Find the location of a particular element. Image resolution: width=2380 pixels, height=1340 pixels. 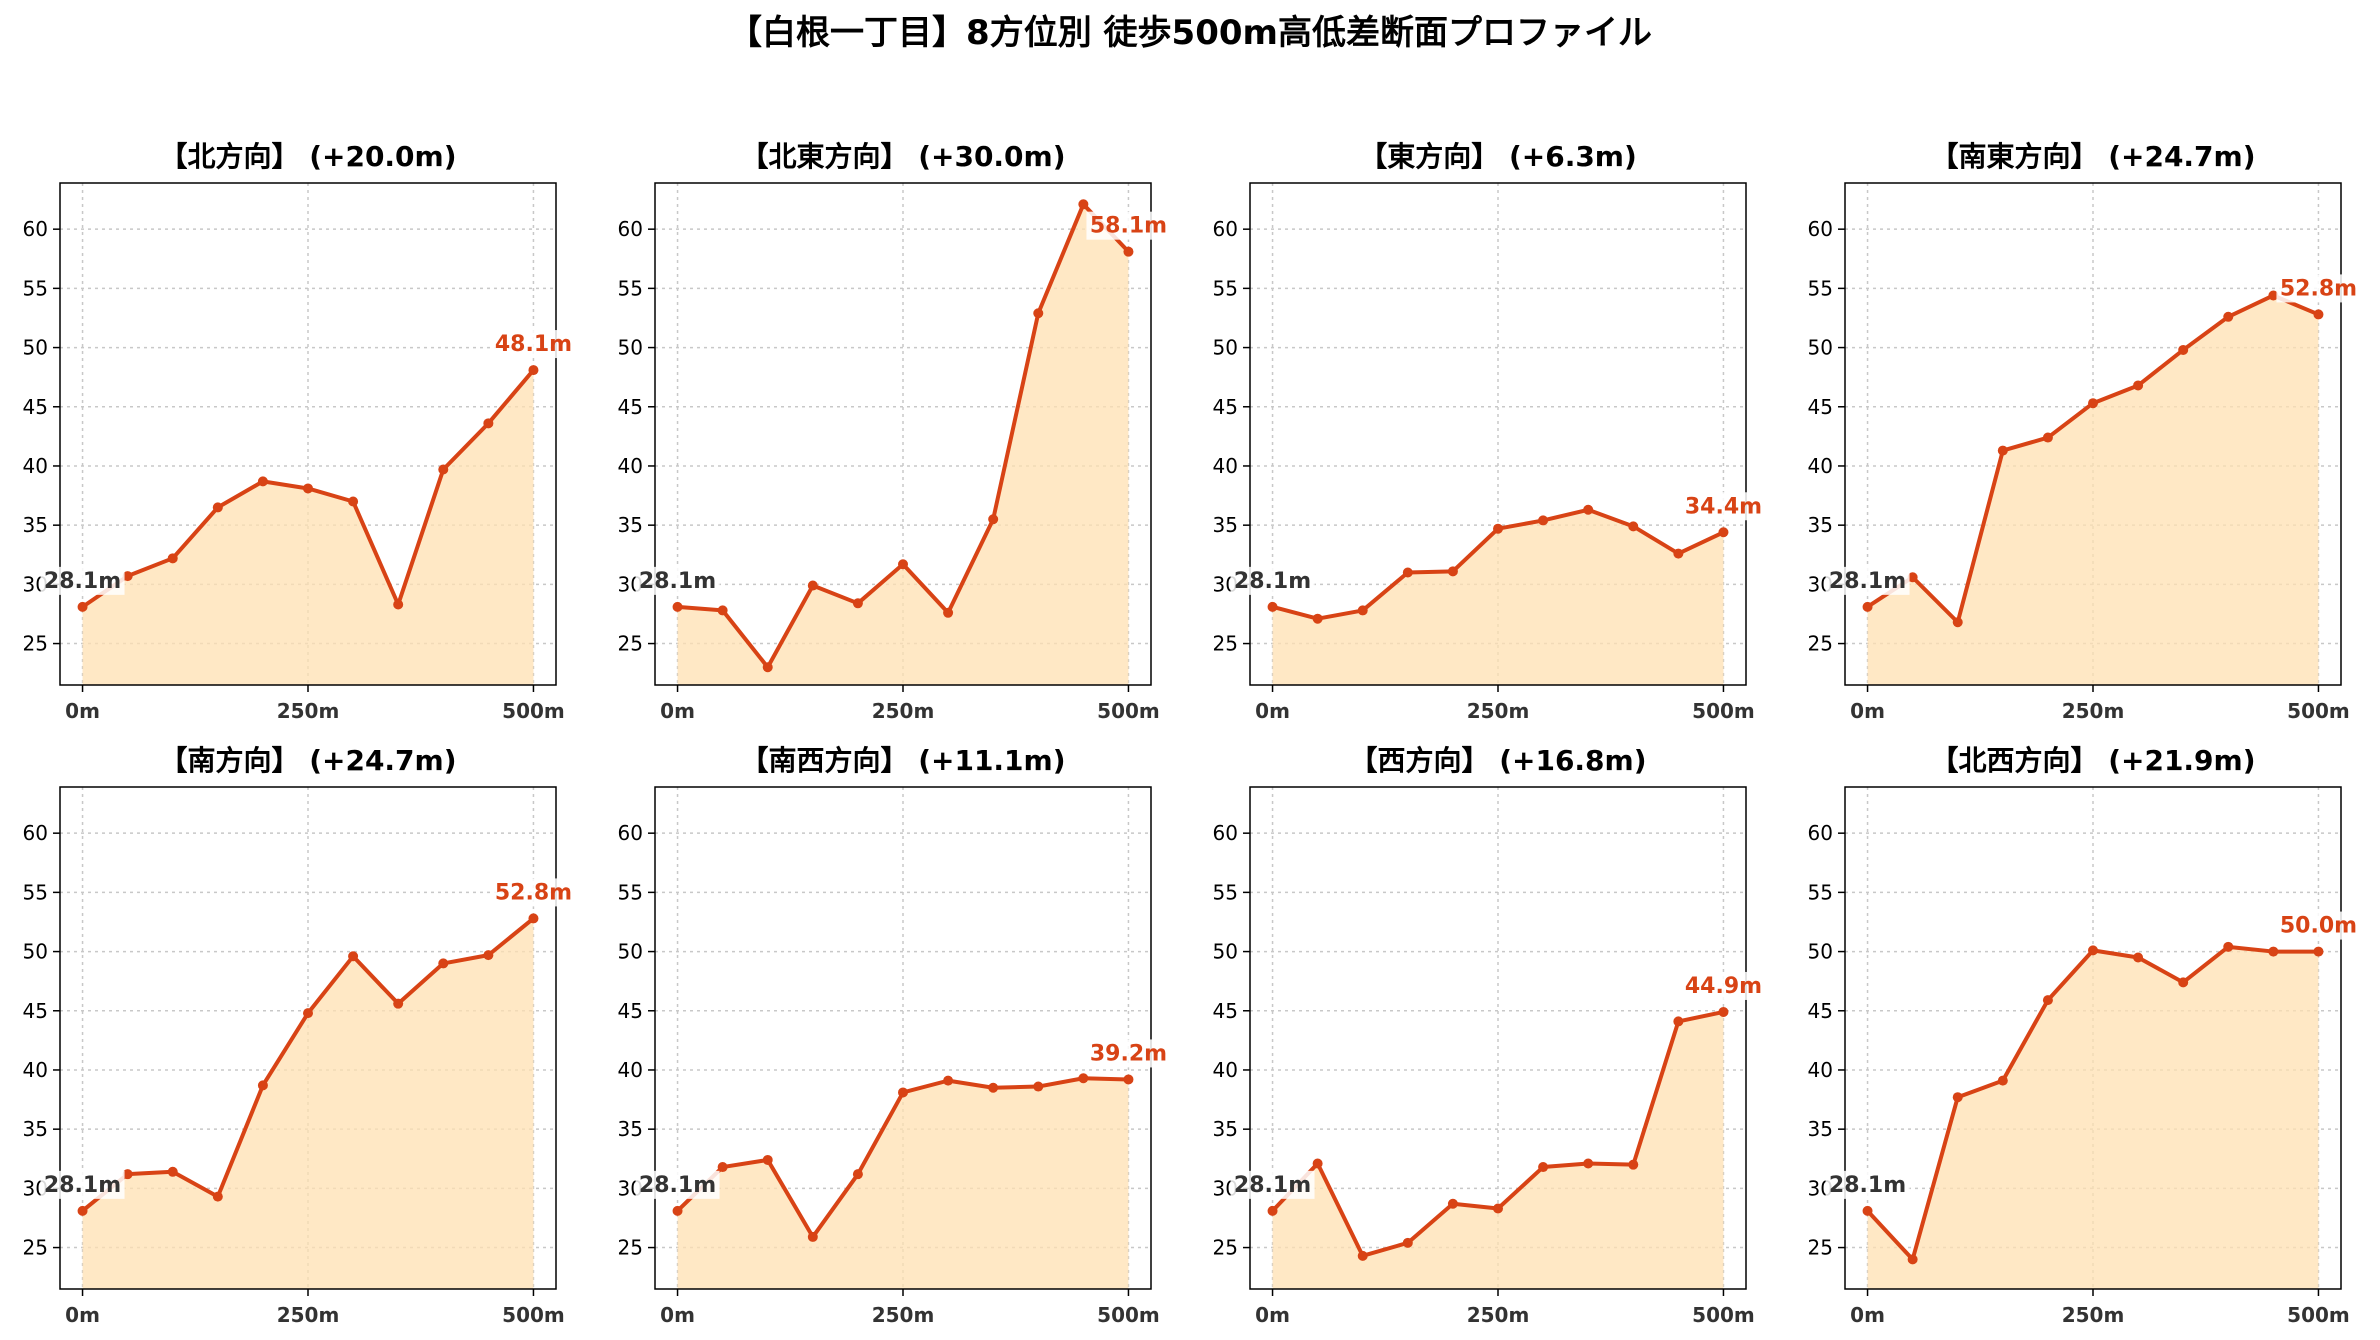

panel-title: 【南西方向】 (+11.1m) is located at coordinates (902, 760).